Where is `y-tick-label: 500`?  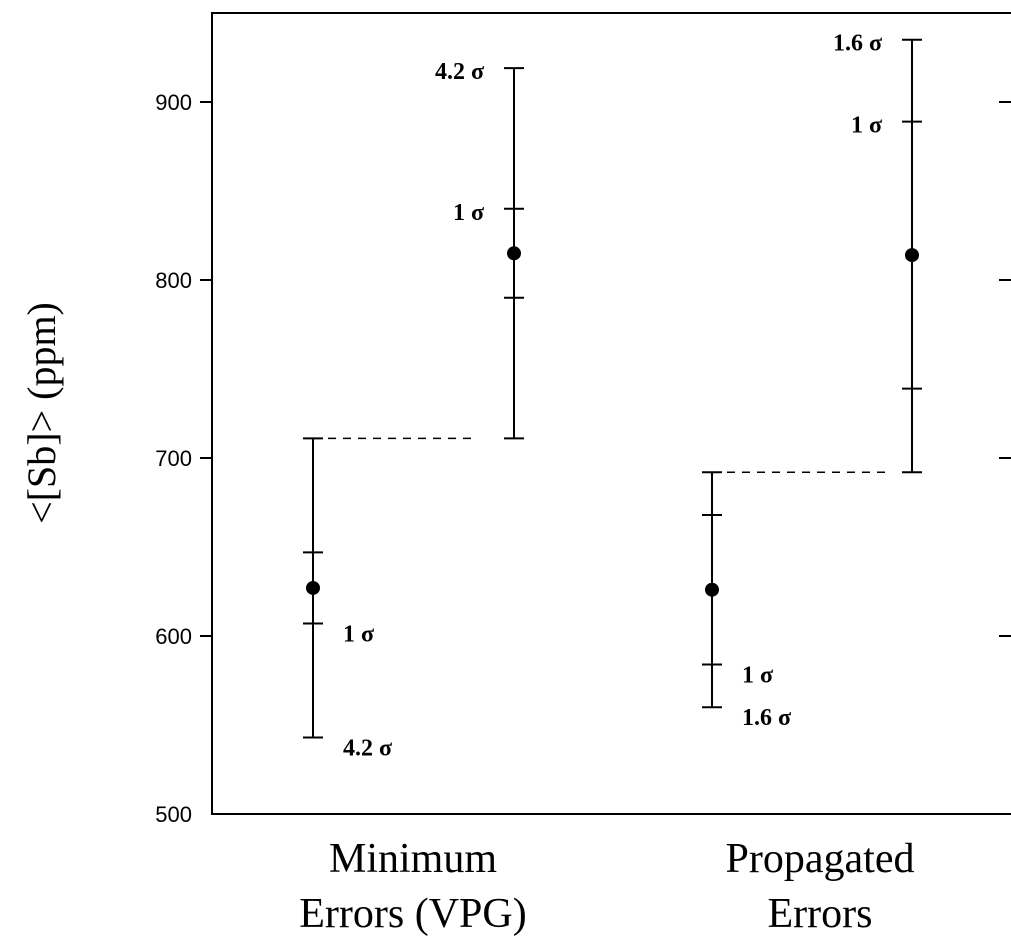 y-tick-label: 500 is located at coordinates (173, 814).